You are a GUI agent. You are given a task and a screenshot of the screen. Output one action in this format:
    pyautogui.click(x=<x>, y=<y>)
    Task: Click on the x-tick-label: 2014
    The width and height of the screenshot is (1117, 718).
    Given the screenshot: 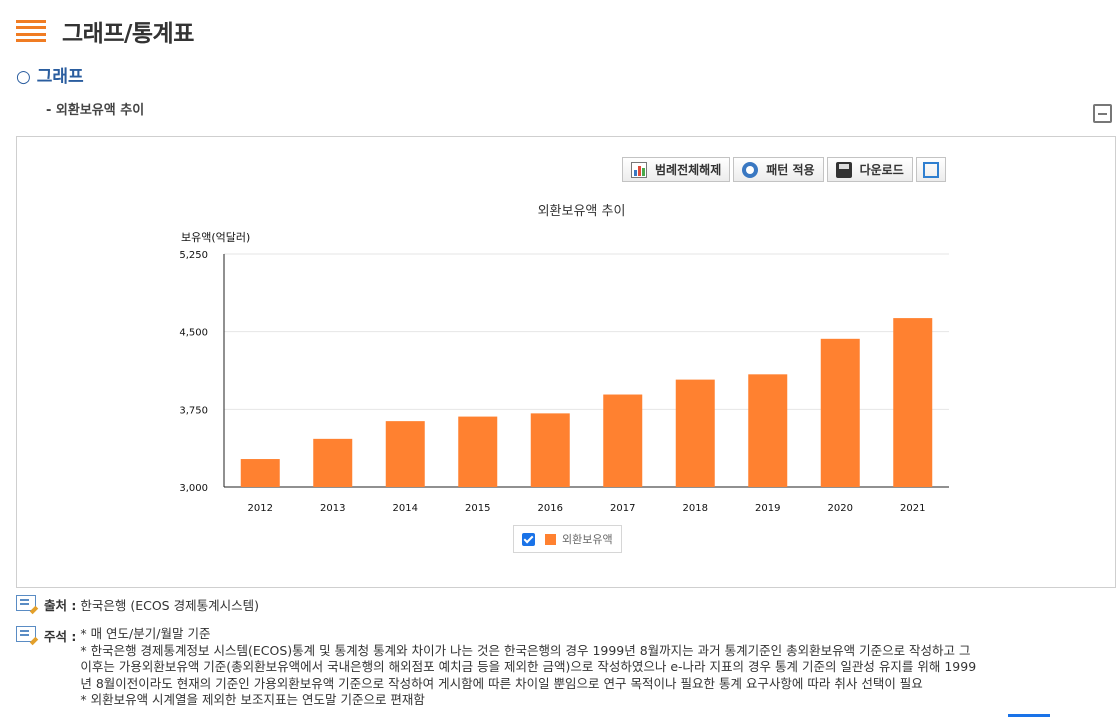 What is the action you would take?
    pyautogui.click(x=405, y=508)
    